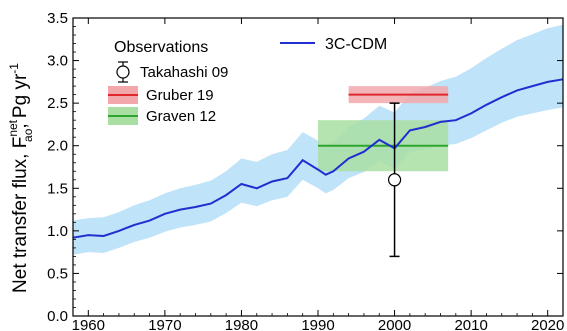 This screenshot has height=331, width=567. I want to click on legend-model-label: 3C-CDM, so click(356, 44).